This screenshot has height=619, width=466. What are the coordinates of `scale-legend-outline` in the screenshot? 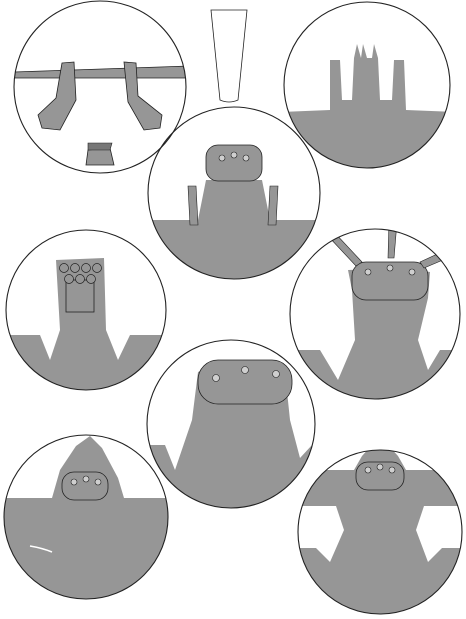 It's located at (229, 56).